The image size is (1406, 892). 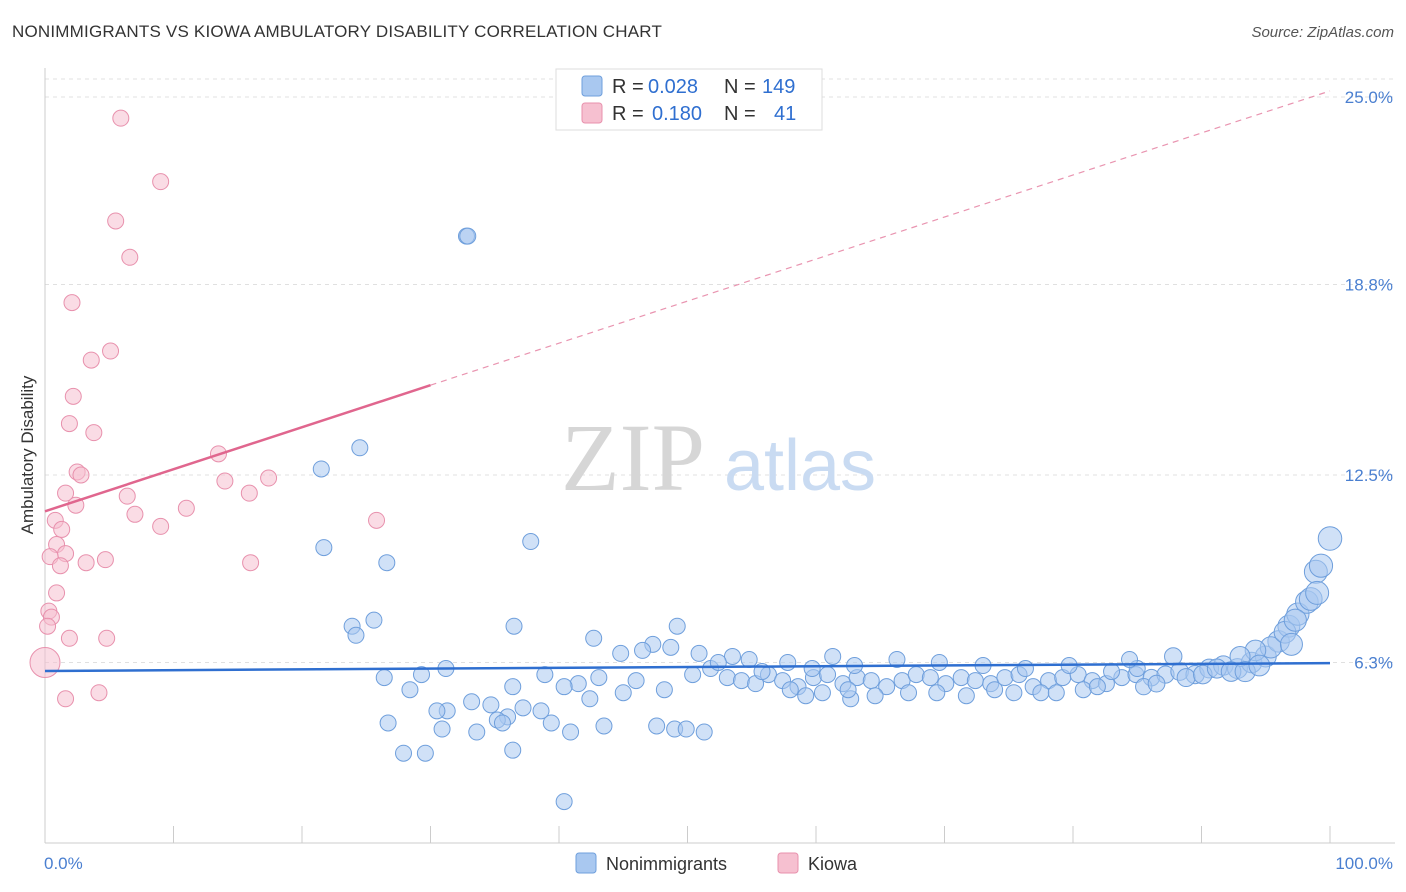 What do you see at coordinates (677, 114) in the screenshot?
I see `legend-r-value-2: 0.180` at bounding box center [677, 114].